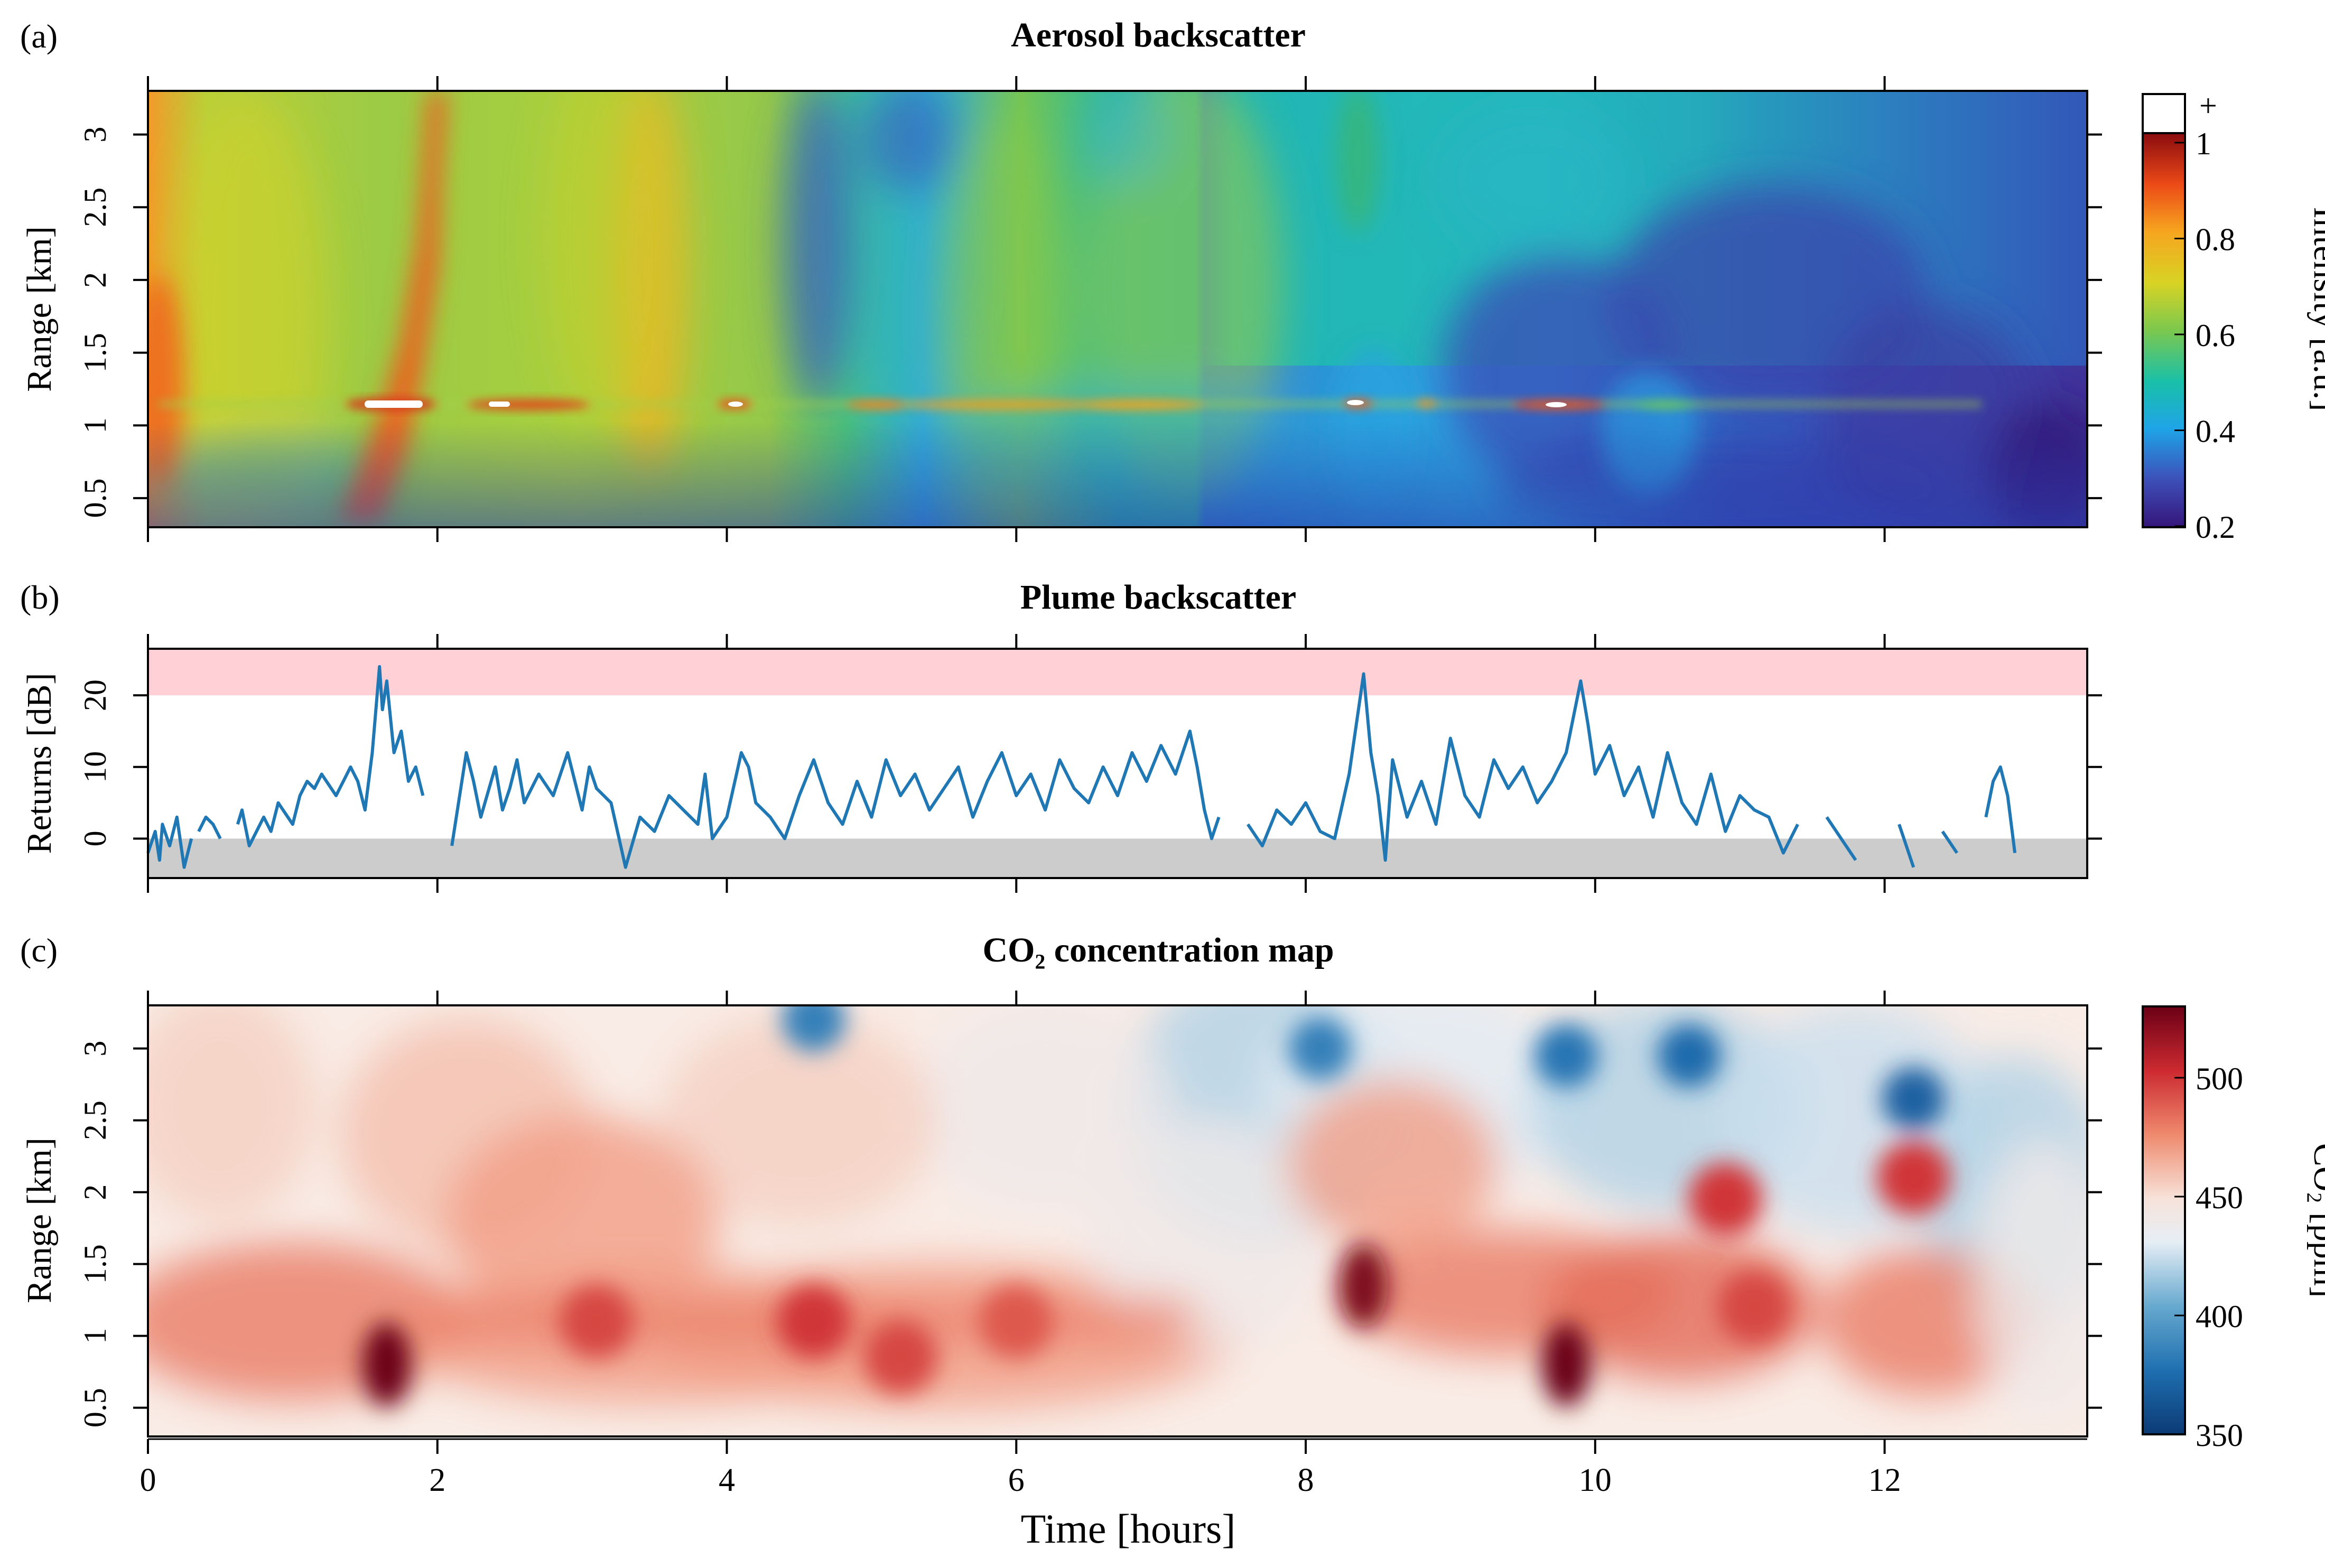 Image resolution: width=2325 pixels, height=1568 pixels. Describe the element at coordinates (2316, 309) in the screenshot. I see `colorbar-aerosol-label: Intensity [a.u.]` at that location.